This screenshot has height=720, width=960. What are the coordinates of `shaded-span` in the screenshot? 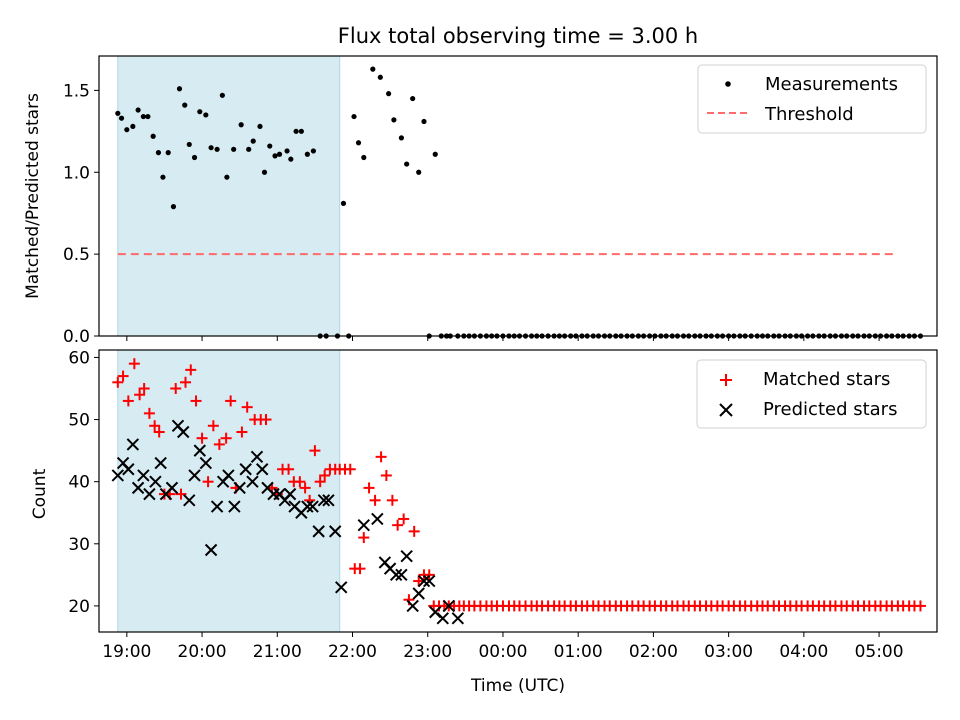 It's located at (229, 196).